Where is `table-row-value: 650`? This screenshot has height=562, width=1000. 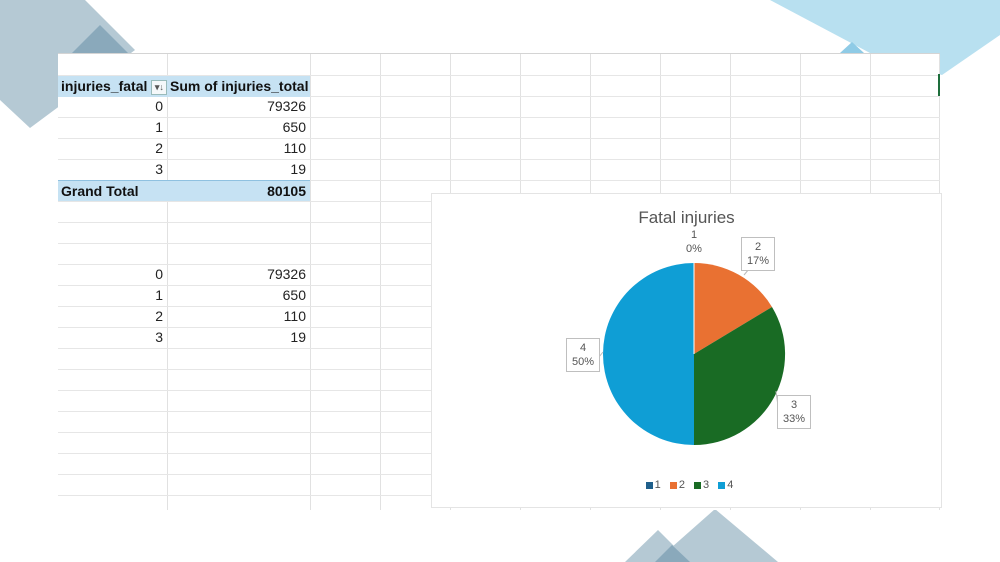
table-row-value: 650 is located at coordinates (294, 295).